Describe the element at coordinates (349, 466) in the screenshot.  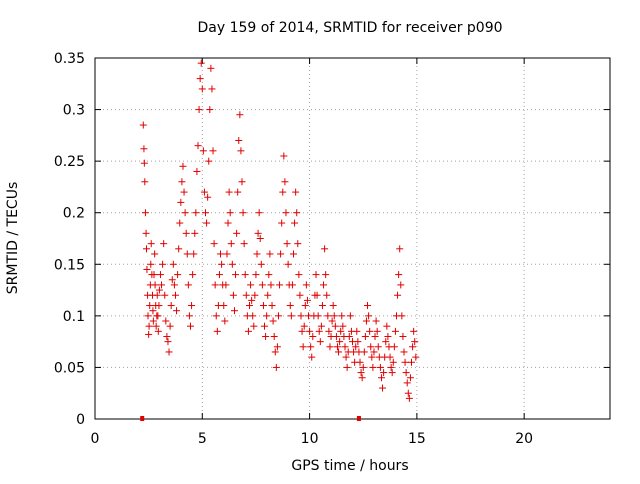
I see `x-axis-label: GPS time / hours` at that location.